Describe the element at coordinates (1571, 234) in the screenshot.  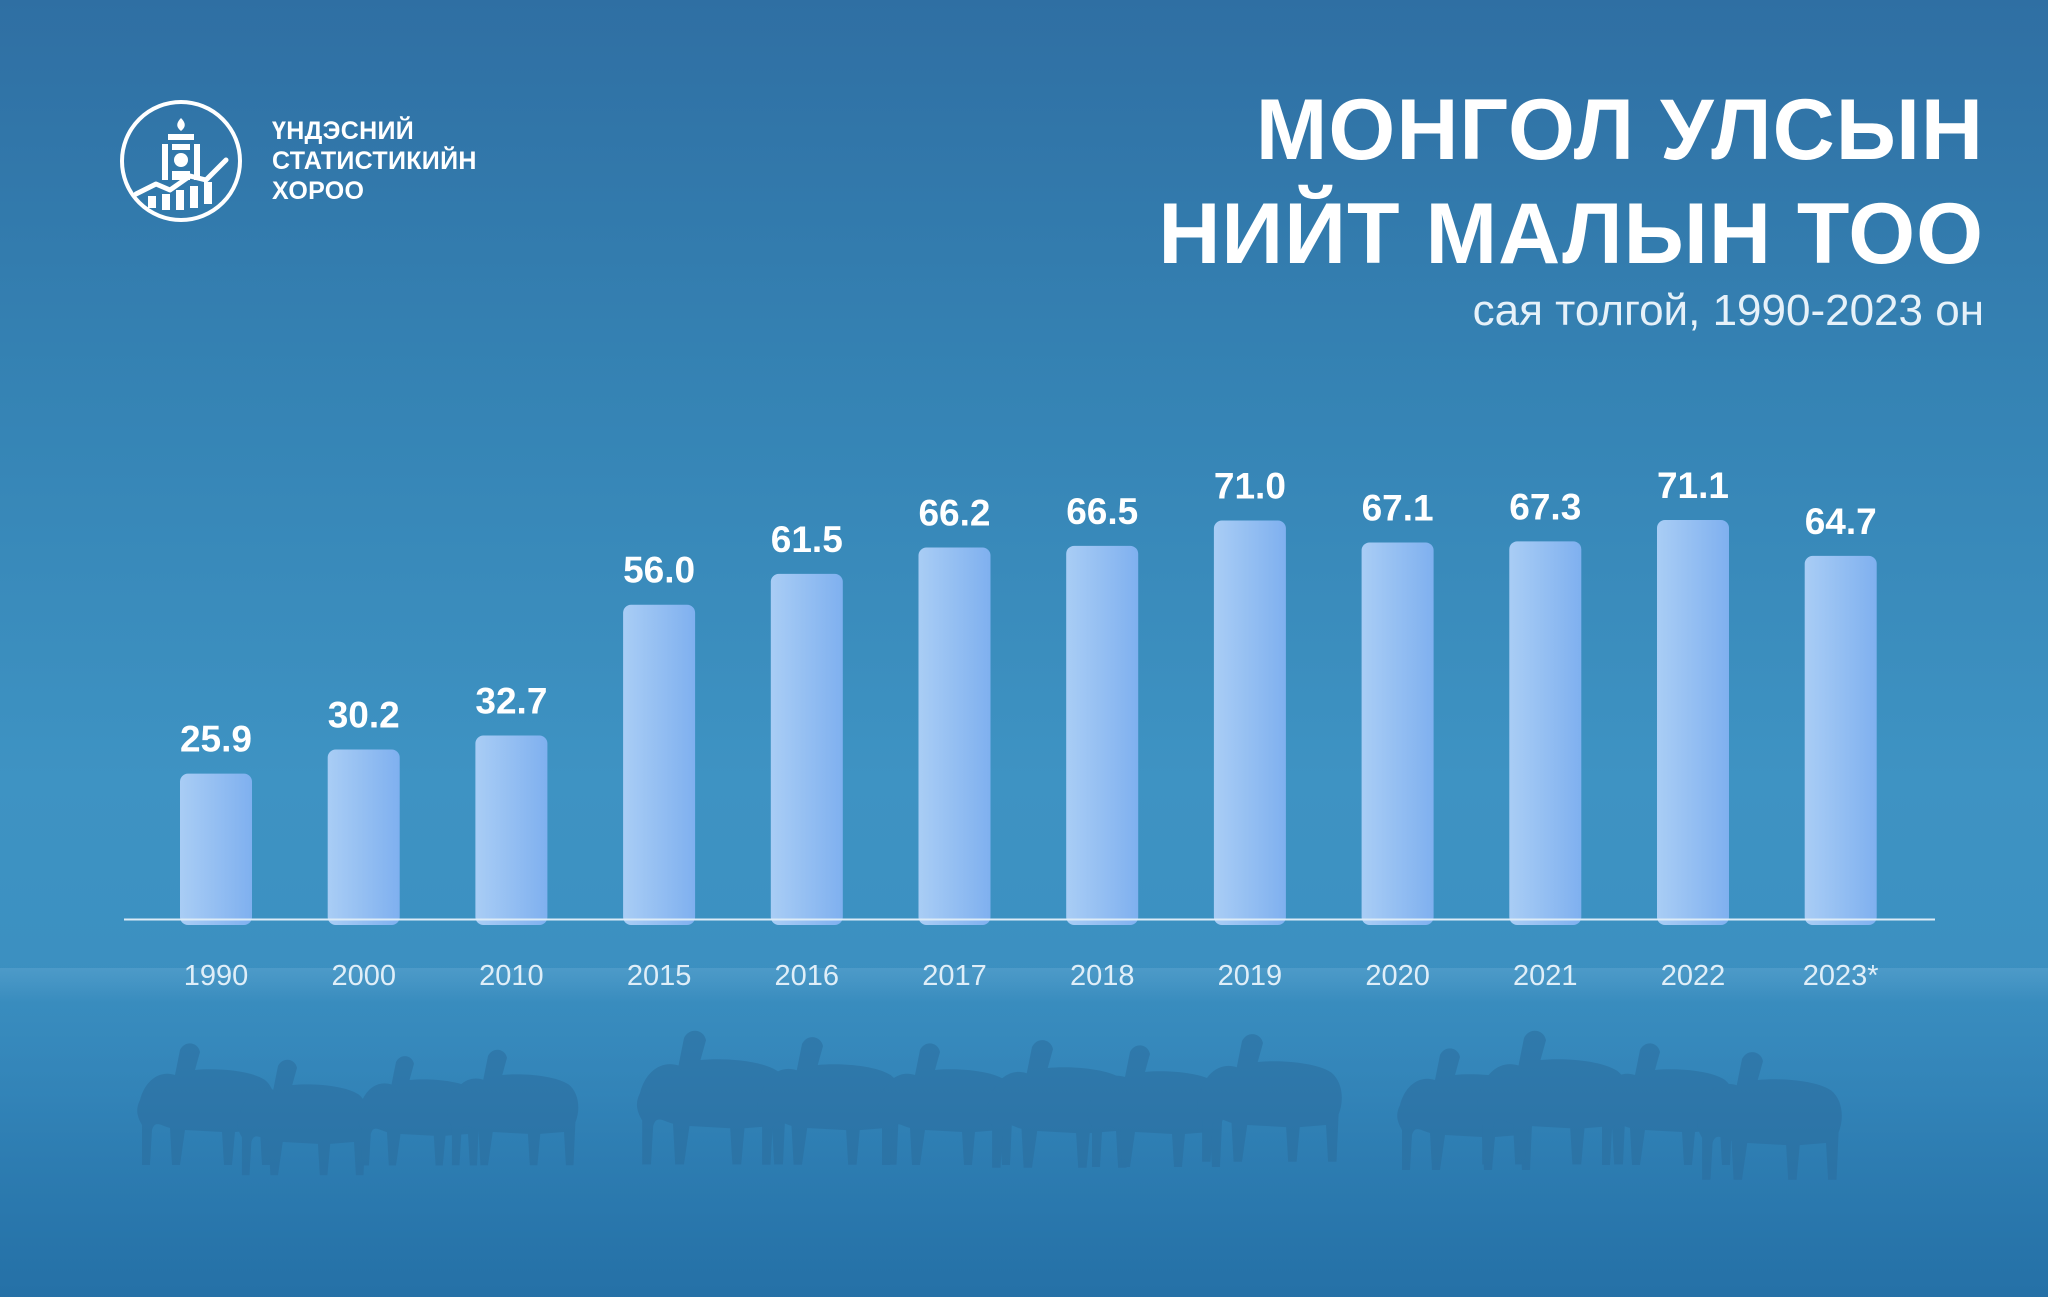
I see `title-line-2: НИЙТ МАЛЫН ТОО` at that location.